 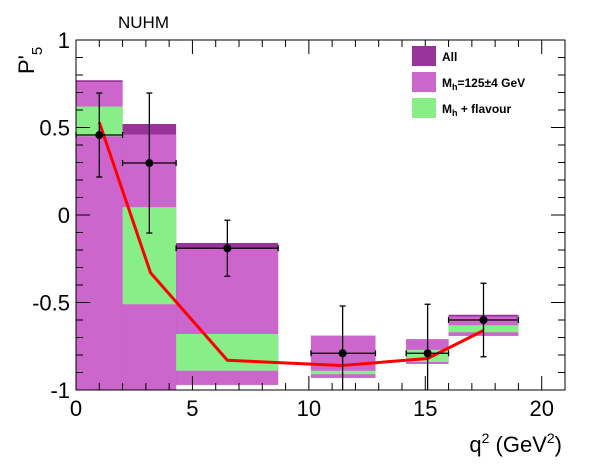 I want to click on band-box, so click(x=227, y=352).